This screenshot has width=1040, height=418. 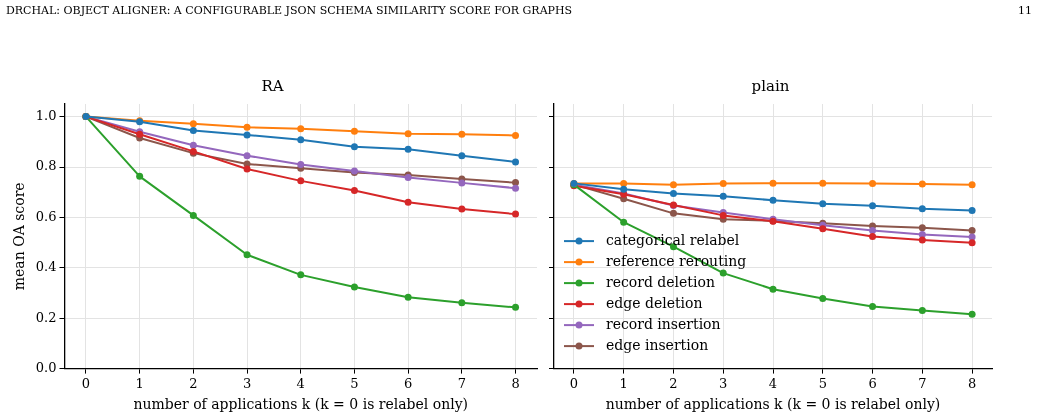 What do you see at coordinates (1025, 10) in the screenshot?
I see `text: 11` at bounding box center [1025, 10].